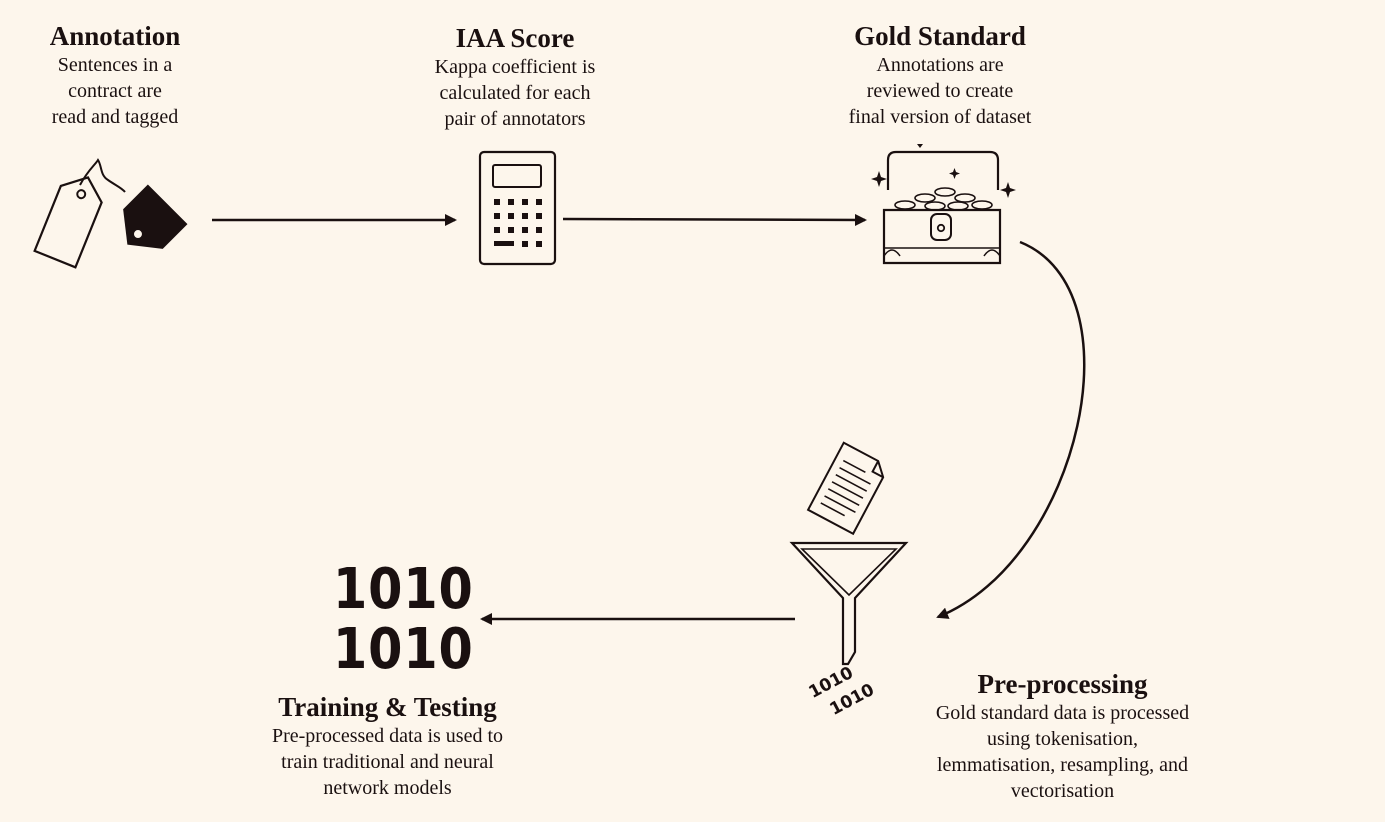  Describe the element at coordinates (110, 213) in the screenshot. I see `tags-icon` at that location.